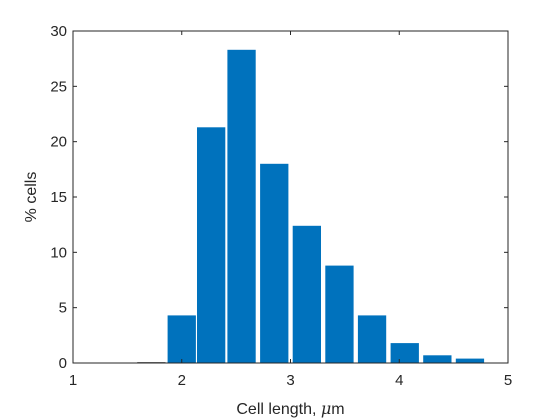 This screenshot has height=420, width=560. I want to click on y-tick-label: 20, so click(58, 142).